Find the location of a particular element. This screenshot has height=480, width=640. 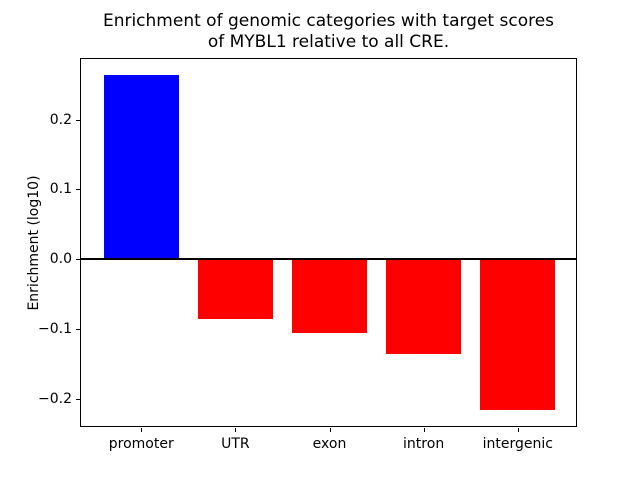

bar-intron is located at coordinates (423, 307).